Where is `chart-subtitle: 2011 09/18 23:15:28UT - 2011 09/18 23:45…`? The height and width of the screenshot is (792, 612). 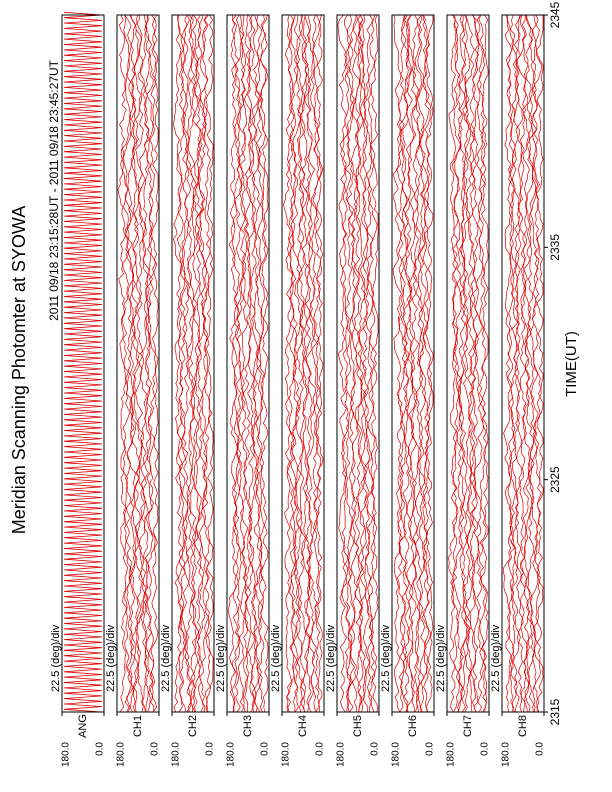
chart-subtitle: 2011 09/18 23:15:28UT - 2011 09/18 23:45… is located at coordinates (54, 190).